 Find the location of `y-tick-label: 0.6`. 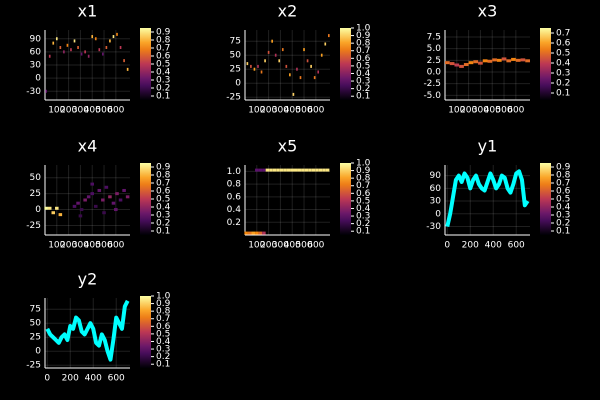

y-tick-label: 0.6 is located at coordinates (234, 197).